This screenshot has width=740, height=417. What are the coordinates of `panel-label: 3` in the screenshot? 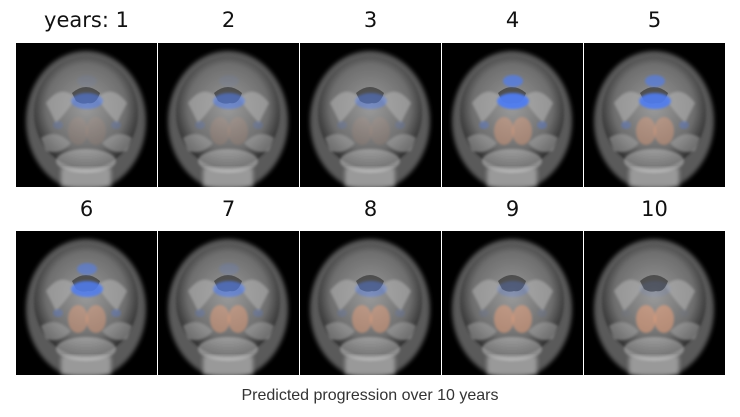 It's located at (370, 20).